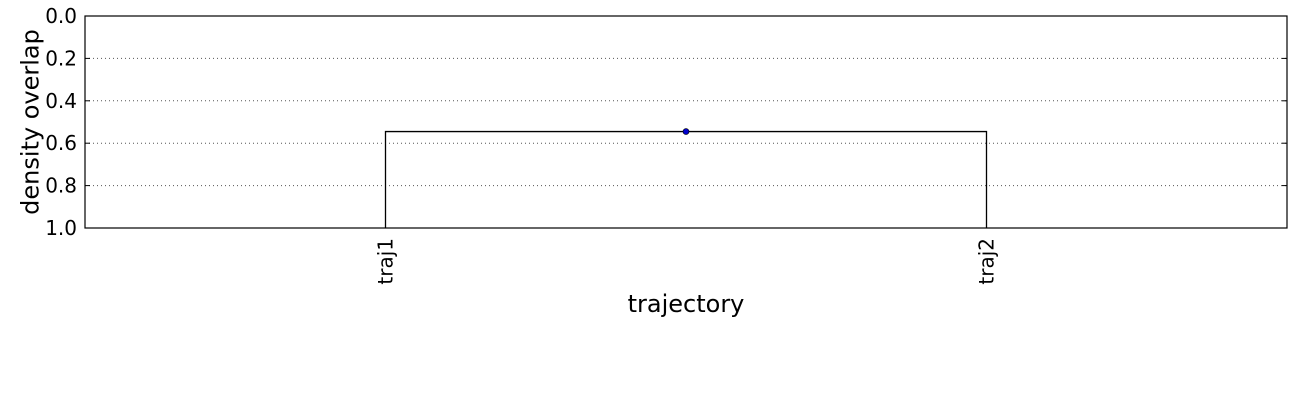 The width and height of the screenshot is (1300, 400). Describe the element at coordinates (61, 186) in the screenshot. I see `y-tick-label: 0.8` at that location.